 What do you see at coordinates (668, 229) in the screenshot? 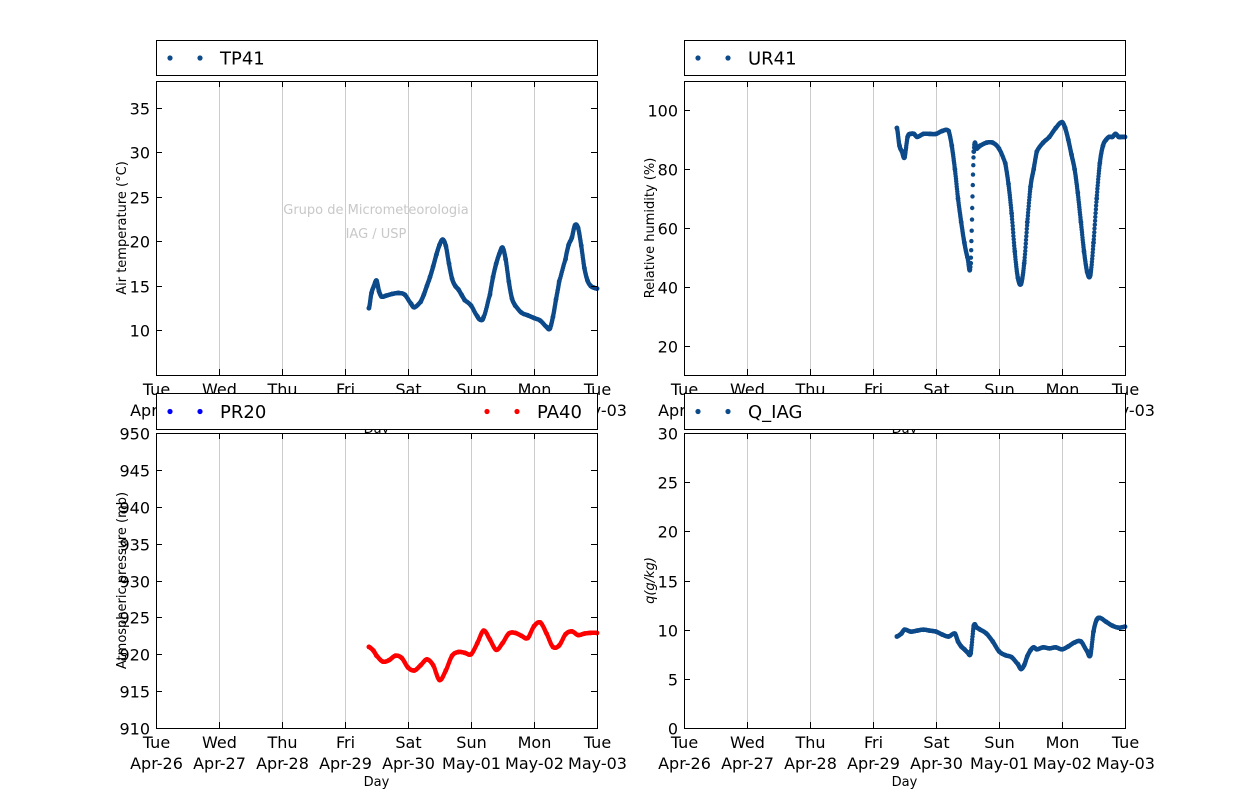
I see `y-tick-label: 60` at bounding box center [668, 229].